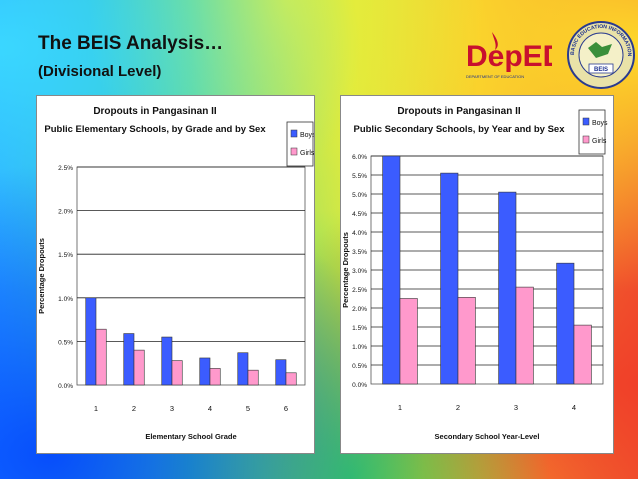 The image size is (638, 479). I want to click on deped-subtext: DEPARTMENT OF EDUCATION, so click(495, 76).